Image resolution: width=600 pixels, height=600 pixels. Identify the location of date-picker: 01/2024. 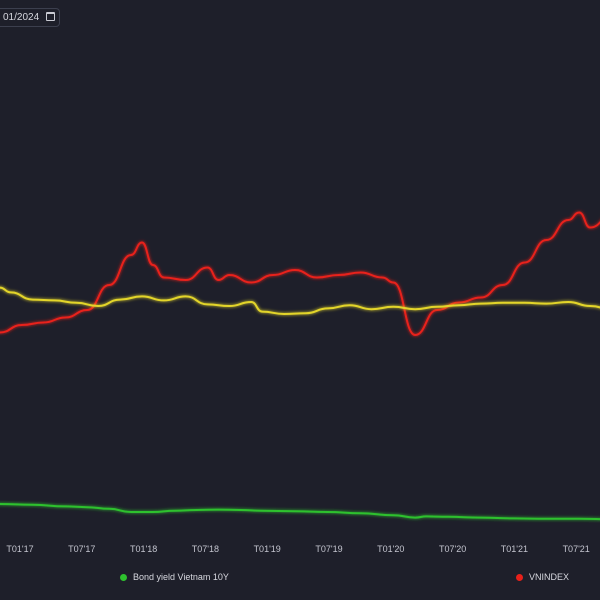
(30, 17).